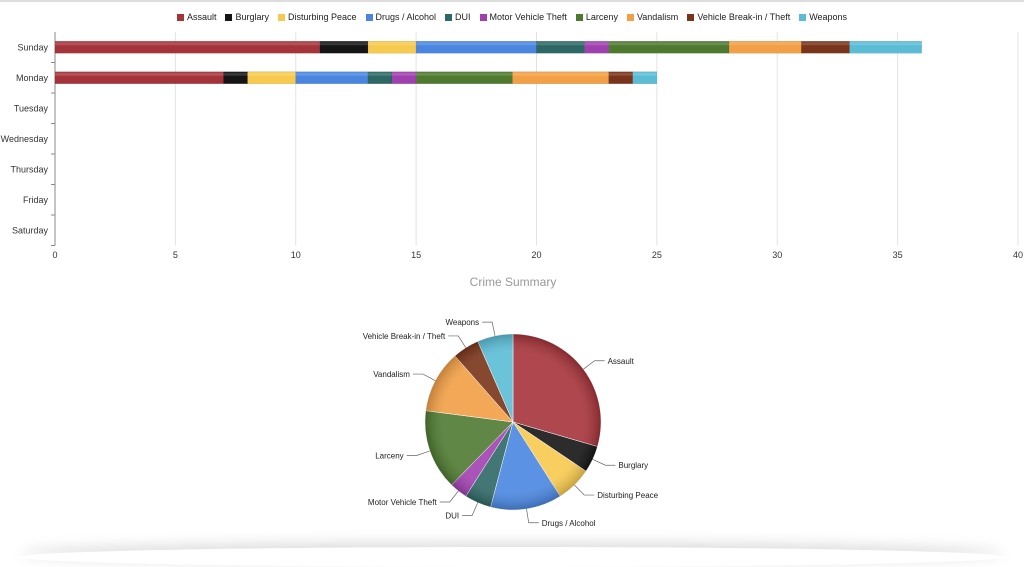 This screenshot has width=1024, height=567. What do you see at coordinates (32, 47) in the screenshot?
I see `y-tick-label: Sunday` at bounding box center [32, 47].